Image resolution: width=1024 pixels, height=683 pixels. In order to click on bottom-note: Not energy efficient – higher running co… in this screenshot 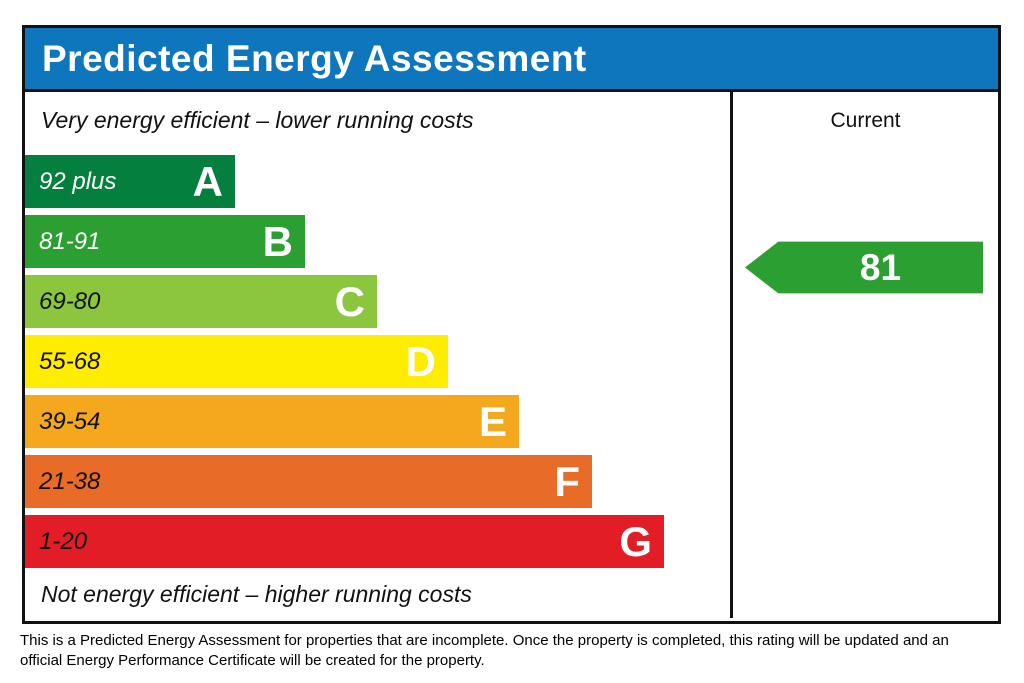, I will do `click(256, 594)`.